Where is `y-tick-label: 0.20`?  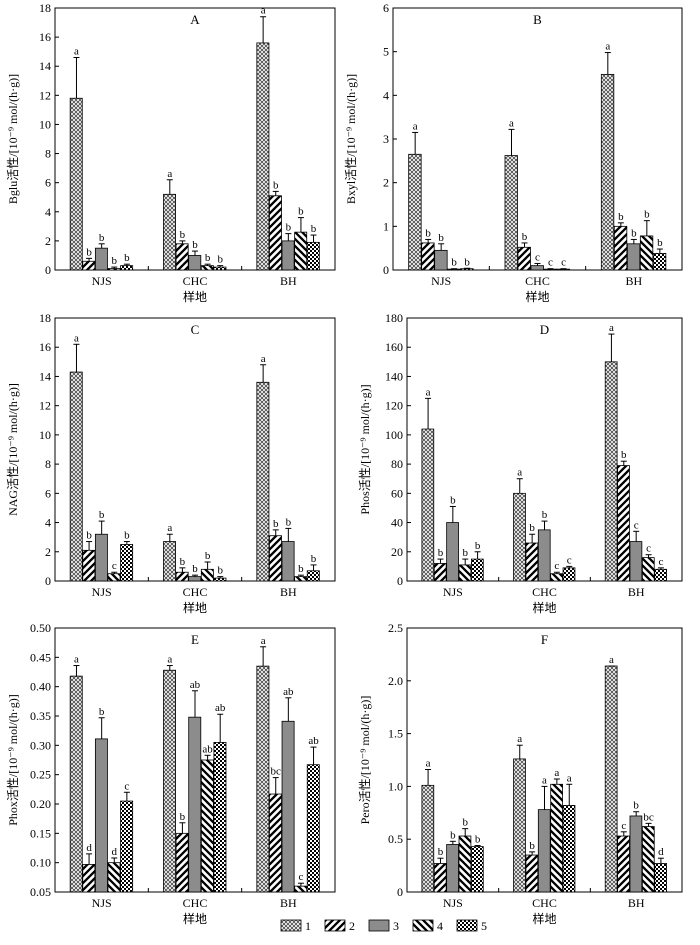
y-tick-label: 0.20 is located at coordinates (40, 804).